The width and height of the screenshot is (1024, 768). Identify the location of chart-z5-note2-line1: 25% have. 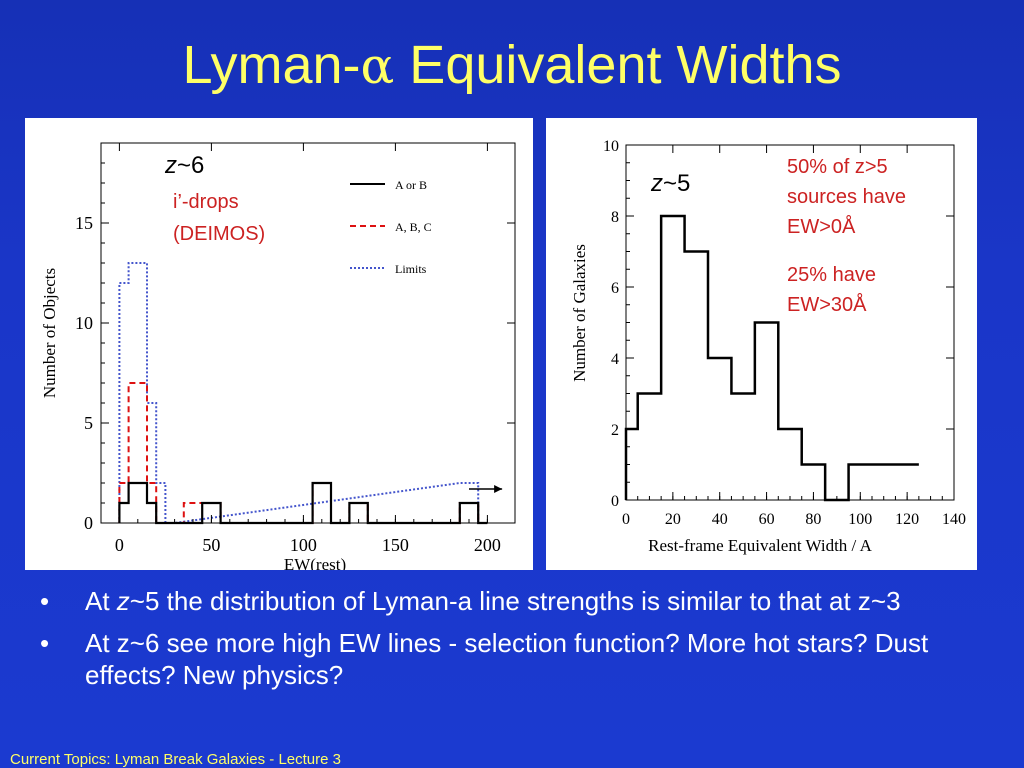
(831, 275).